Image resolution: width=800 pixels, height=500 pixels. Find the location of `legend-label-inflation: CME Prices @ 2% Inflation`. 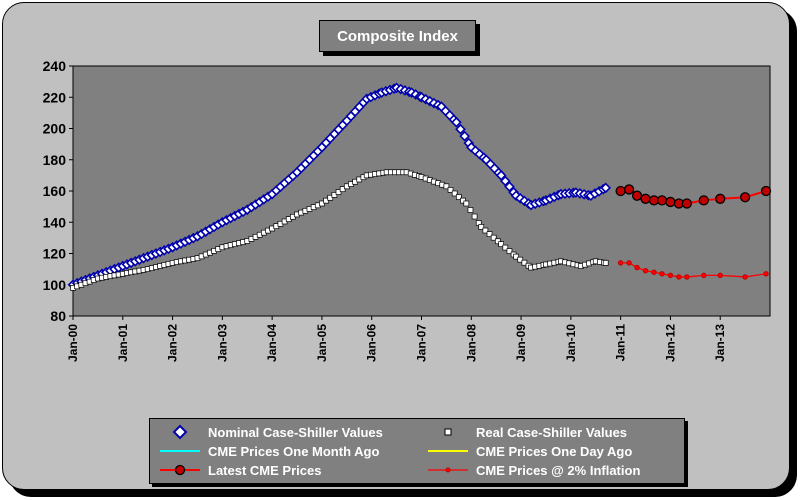

legend-label-inflation: CME Prices @ 2% Inflation is located at coordinates (558, 470).